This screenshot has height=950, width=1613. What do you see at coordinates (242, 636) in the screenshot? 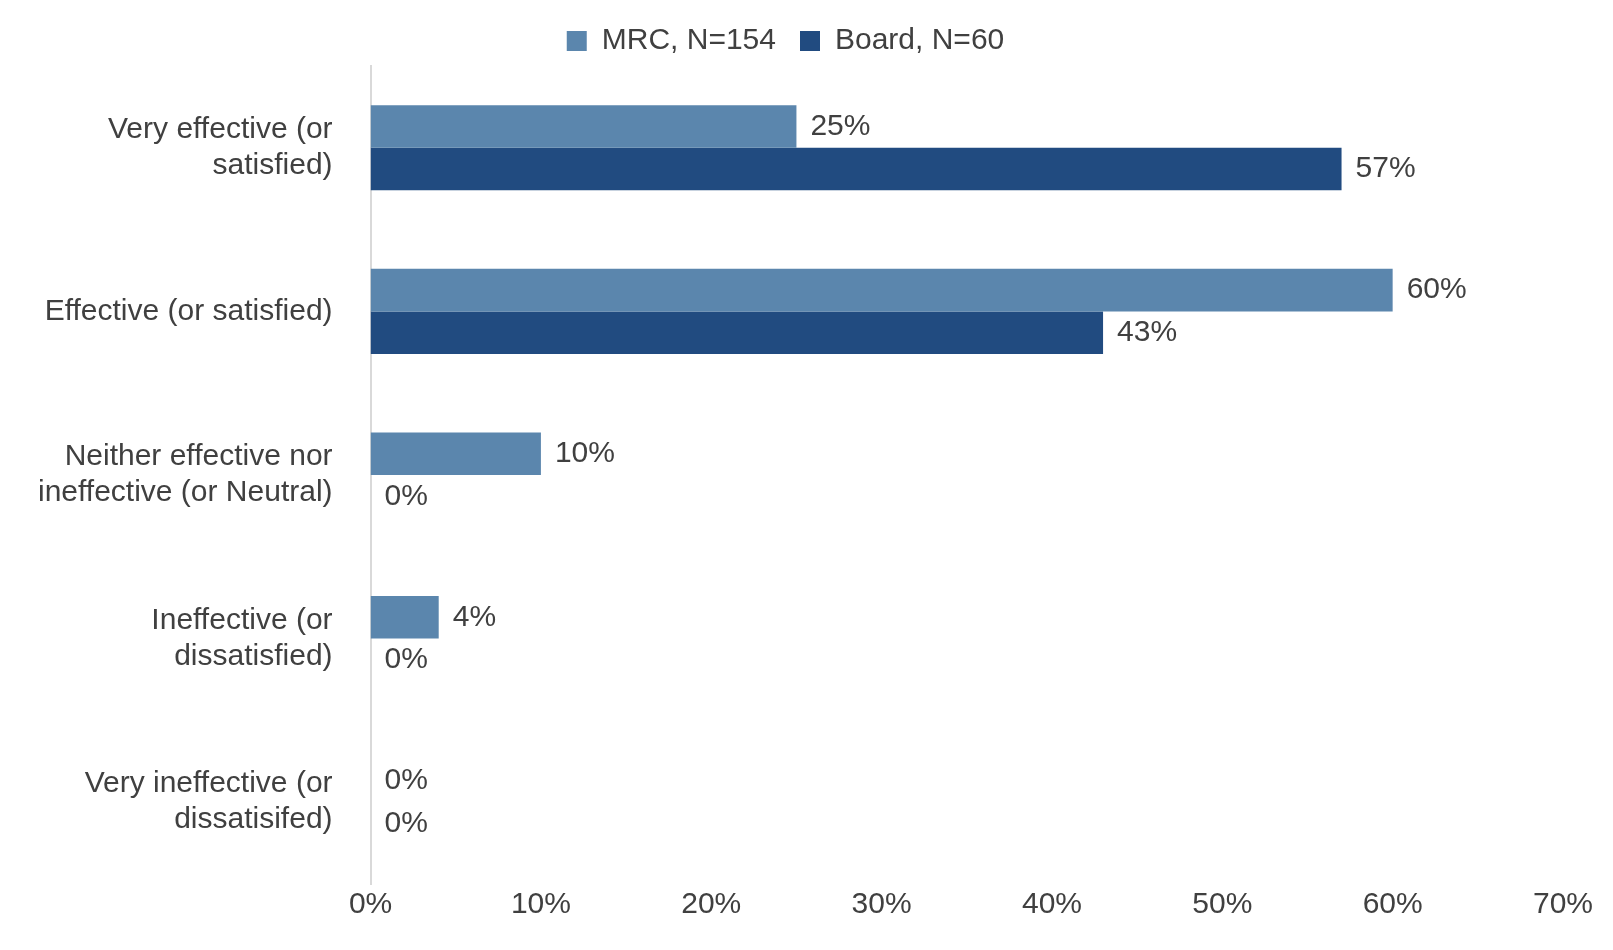
I see `y-tick-label: Ineffective (or dissatisfied)` at bounding box center [242, 636].